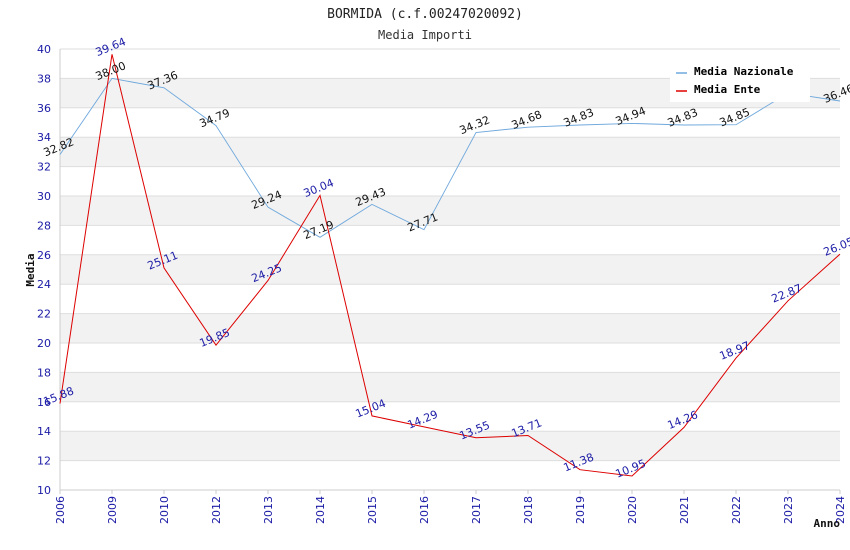 The height and width of the screenshot is (550, 850). I want to click on y-tick-label: 22, so click(44, 314).